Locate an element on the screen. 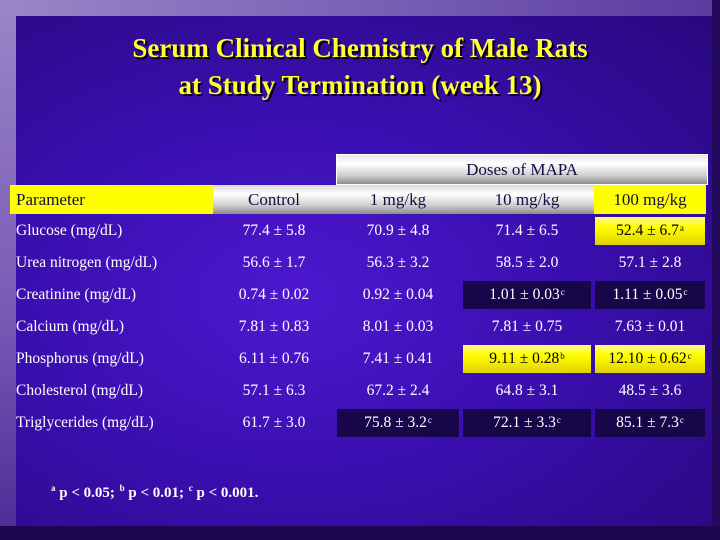  slide-frame-right is located at coordinates (716, 270).